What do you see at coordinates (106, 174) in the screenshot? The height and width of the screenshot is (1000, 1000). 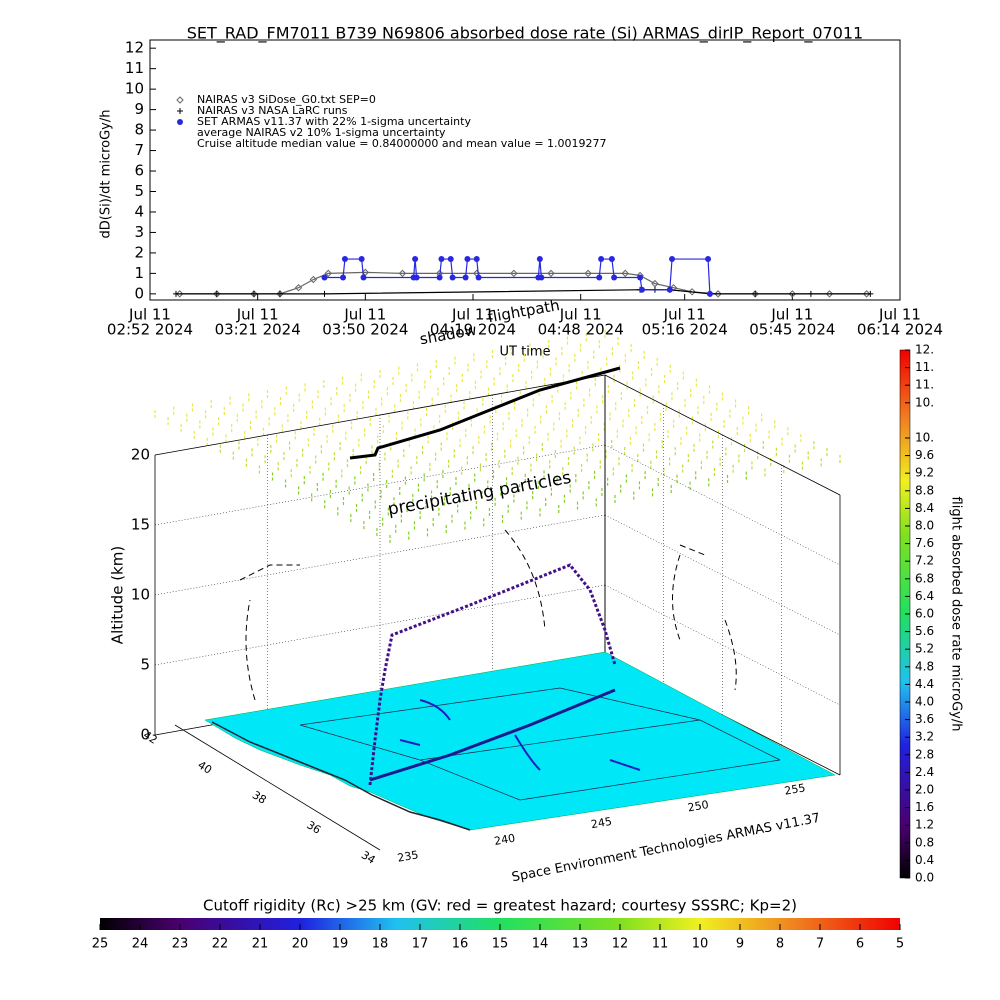 I see `y-axis-label: dD(Si)/dt microGy/h` at bounding box center [106, 174].